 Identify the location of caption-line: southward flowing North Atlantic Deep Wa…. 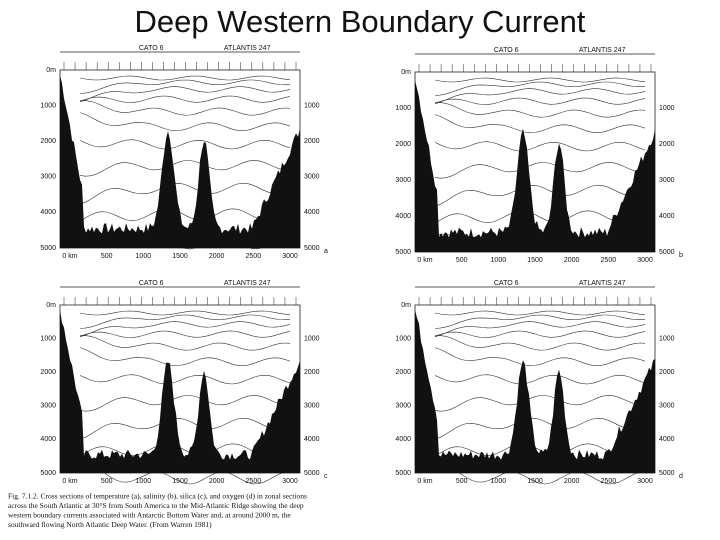
(110, 524).